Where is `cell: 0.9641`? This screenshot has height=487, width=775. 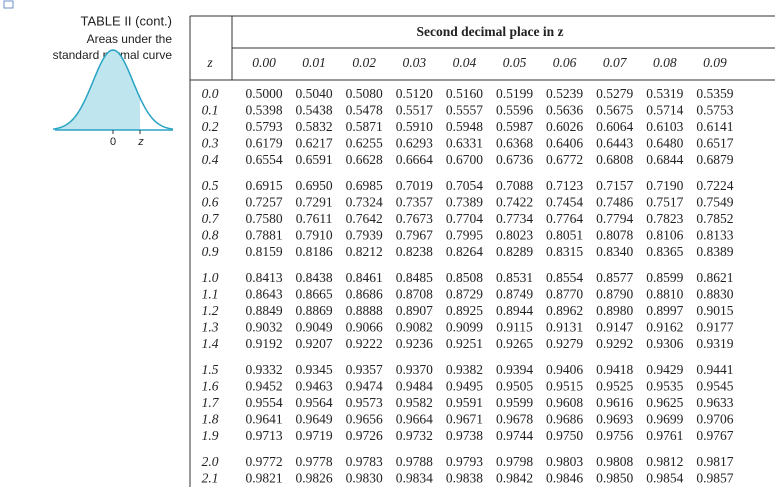
cell: 0.9641 is located at coordinates (263, 419).